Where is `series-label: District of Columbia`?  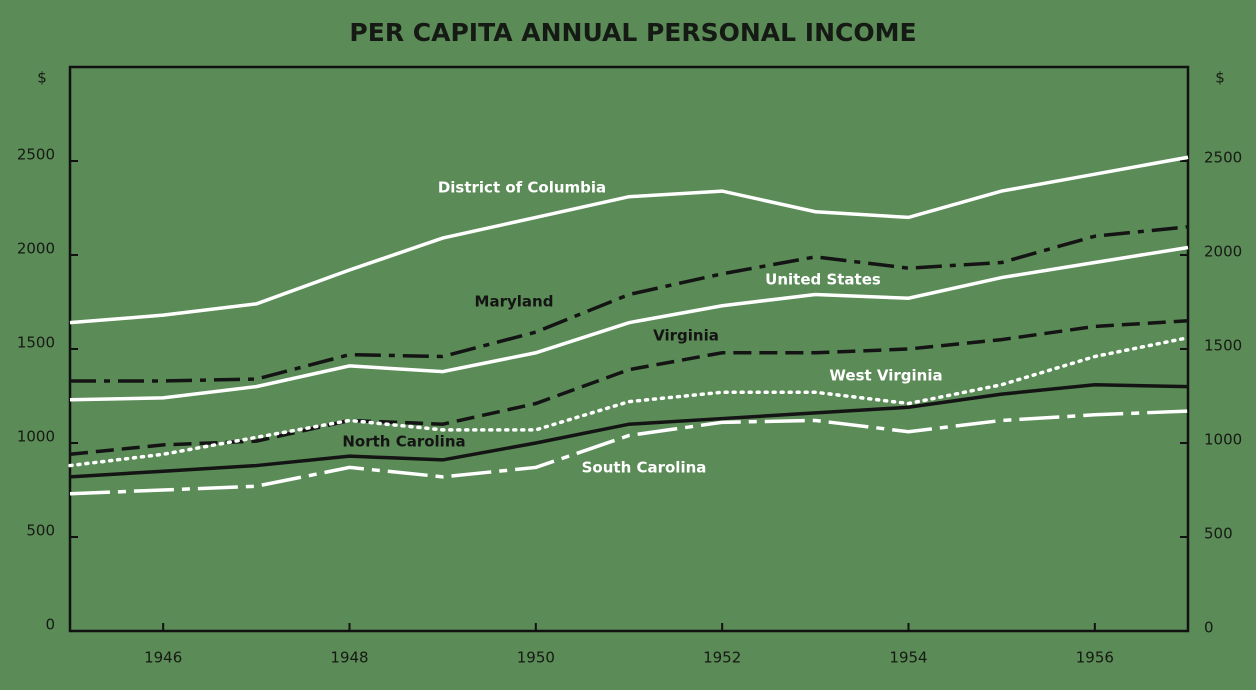 series-label: District of Columbia is located at coordinates (522, 188).